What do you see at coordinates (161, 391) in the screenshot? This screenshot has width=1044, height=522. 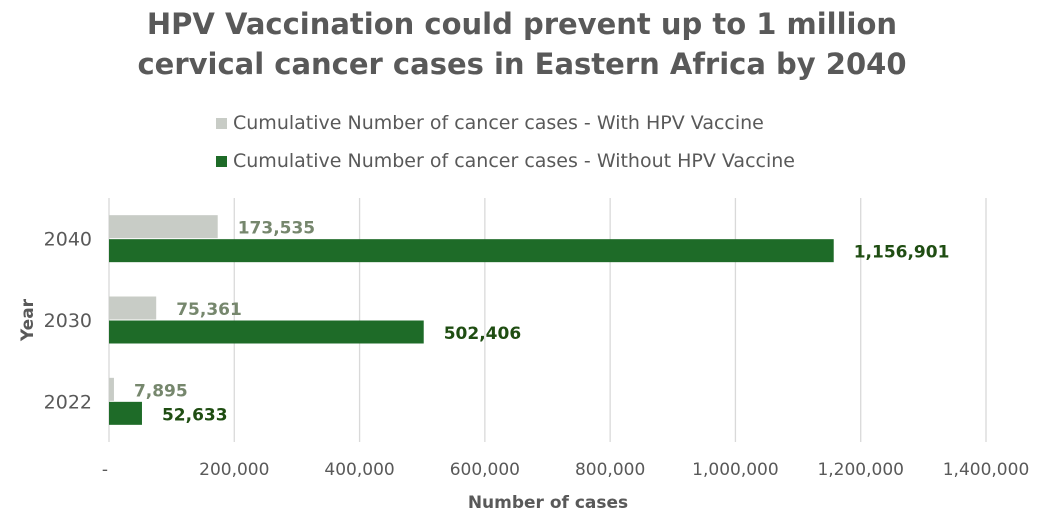 I see `data-label-with-vaccine: 7,895` at bounding box center [161, 391].